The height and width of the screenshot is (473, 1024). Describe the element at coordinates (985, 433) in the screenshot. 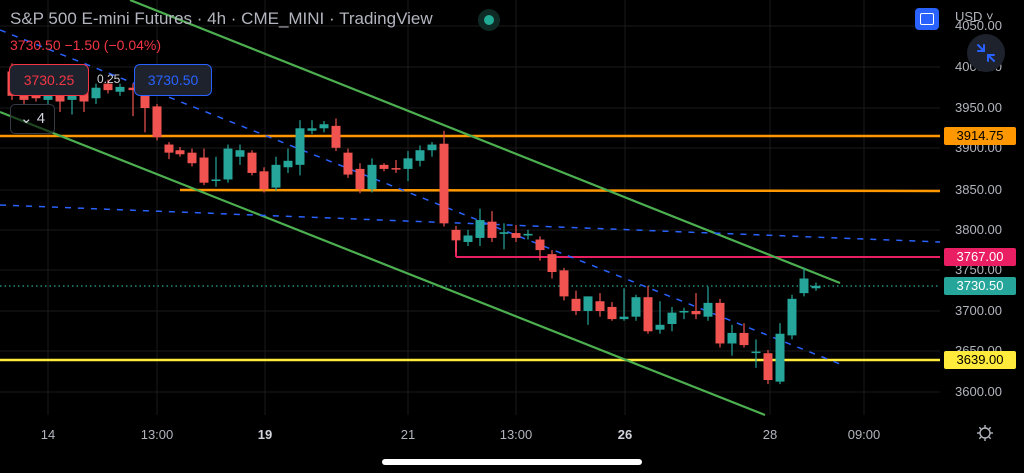

I see `chart-settings-icon` at that location.